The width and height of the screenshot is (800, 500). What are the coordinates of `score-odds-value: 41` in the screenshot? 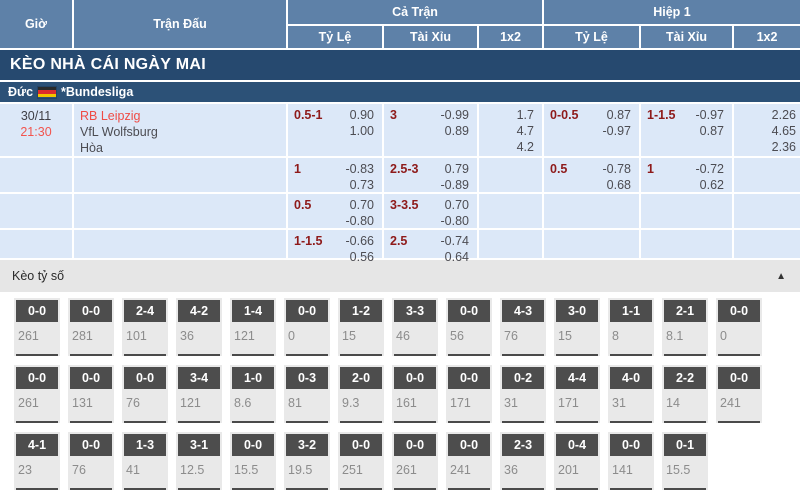 It's located at (133, 470).